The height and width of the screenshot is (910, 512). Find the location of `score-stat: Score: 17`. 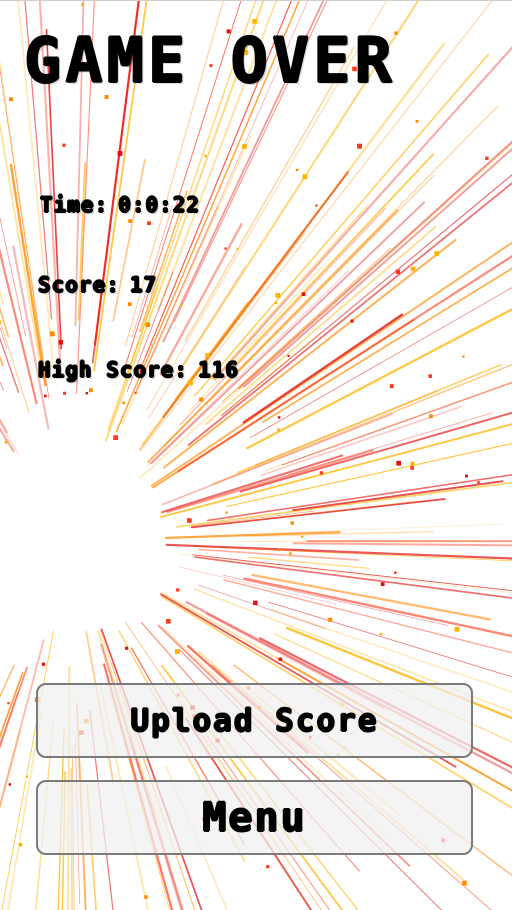

score-stat: Score: 17 is located at coordinates (97, 285).